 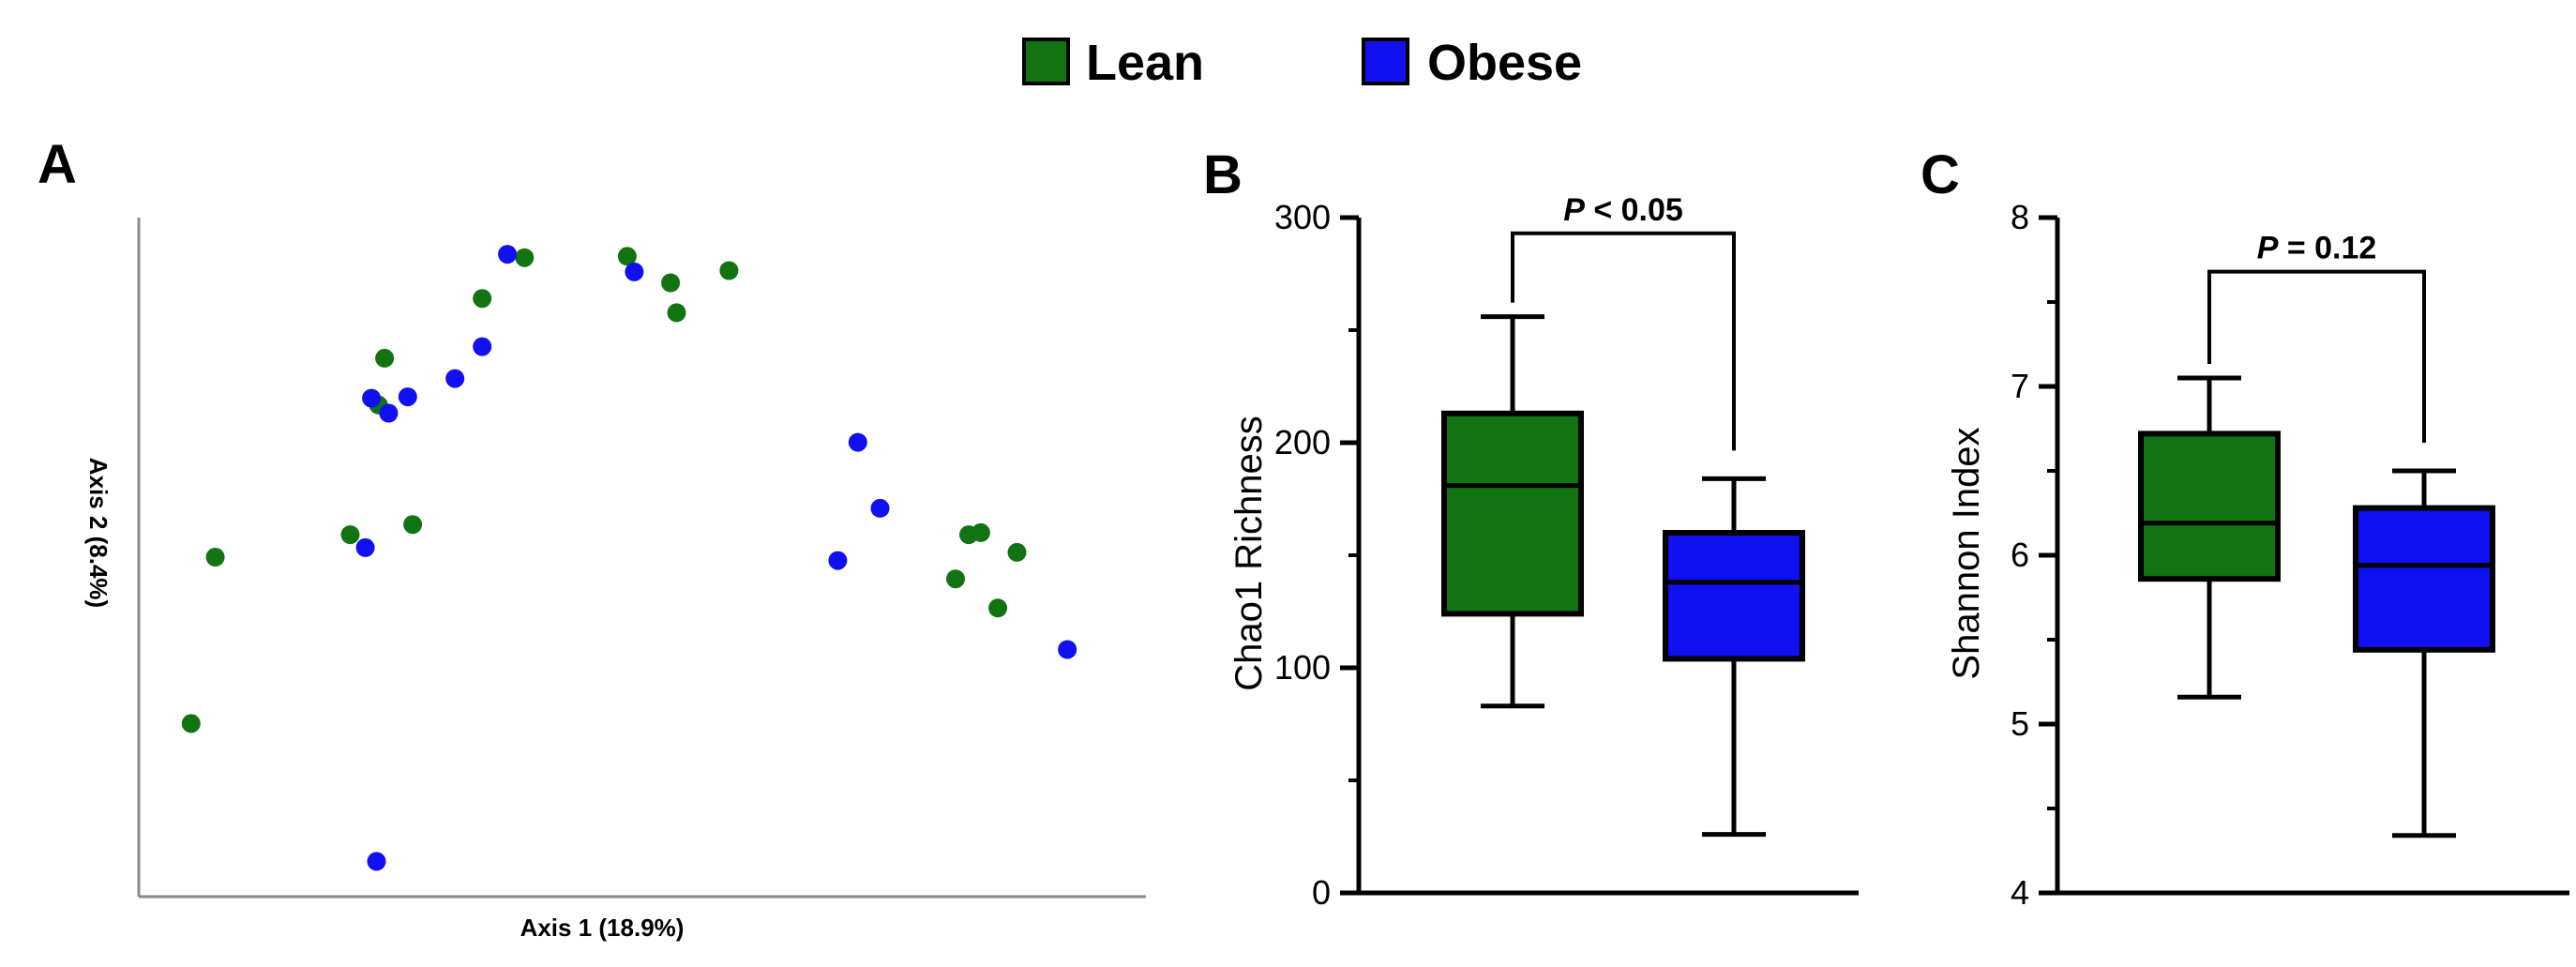 I want to click on legend-swatch-lean, so click(x=1046, y=61).